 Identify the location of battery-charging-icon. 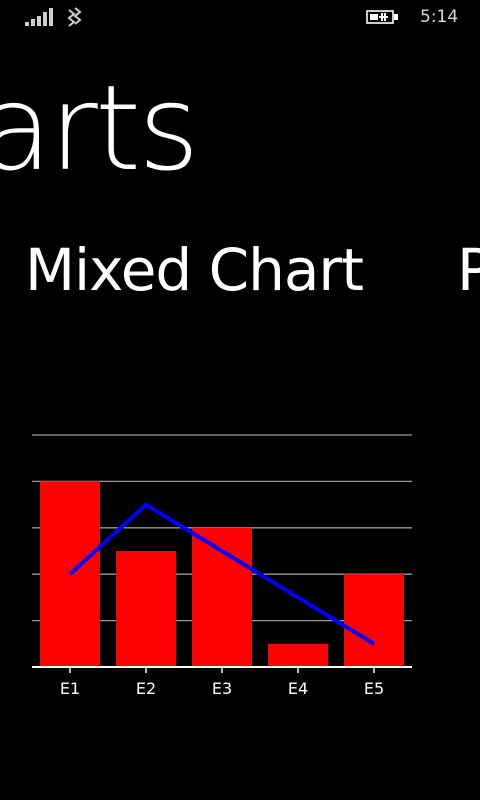
(382, 17).